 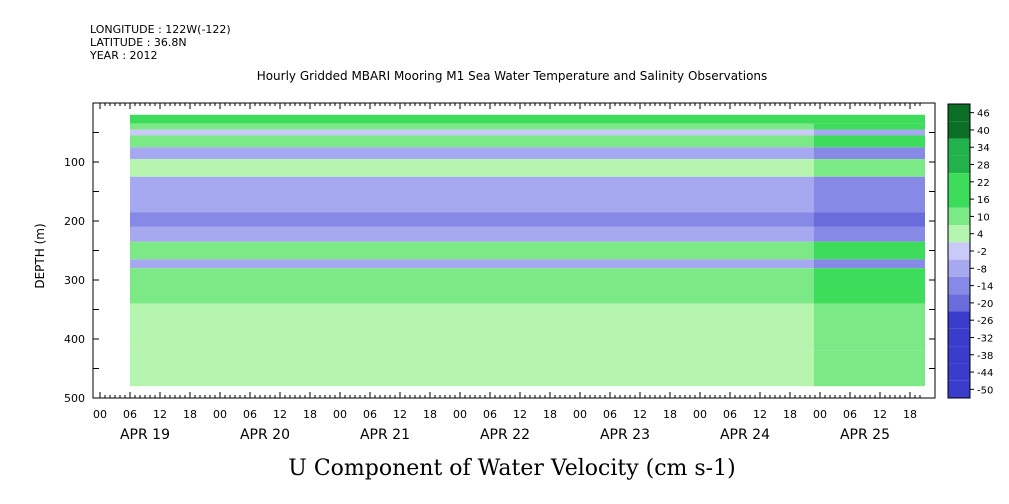 I want to click on year-label: YEAR : 2012, so click(x=124, y=55).